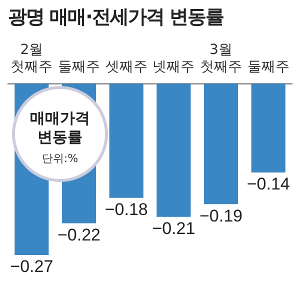 This screenshot has width=300, height=300. What do you see at coordinates (126, 210) in the screenshot?
I see `data-label: −0.18` at bounding box center [126, 210].